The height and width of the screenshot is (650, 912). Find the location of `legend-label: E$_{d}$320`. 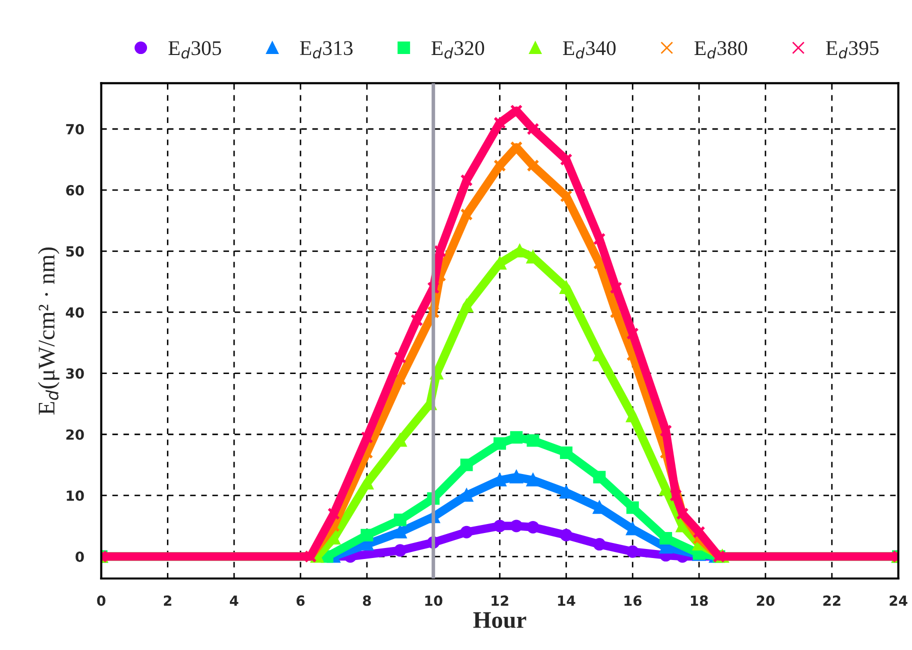

legend-label: E$_{d}$320 is located at coordinates (458, 50).